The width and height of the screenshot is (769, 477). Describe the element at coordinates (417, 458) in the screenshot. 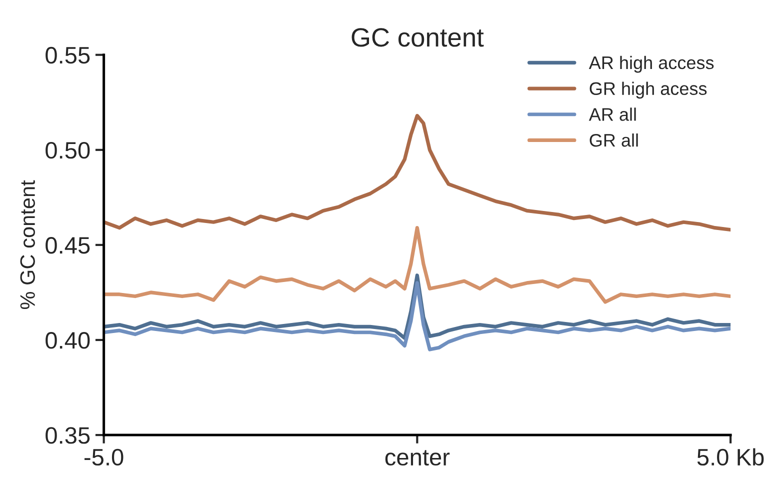

I see `x-tick-label: center` at that location.